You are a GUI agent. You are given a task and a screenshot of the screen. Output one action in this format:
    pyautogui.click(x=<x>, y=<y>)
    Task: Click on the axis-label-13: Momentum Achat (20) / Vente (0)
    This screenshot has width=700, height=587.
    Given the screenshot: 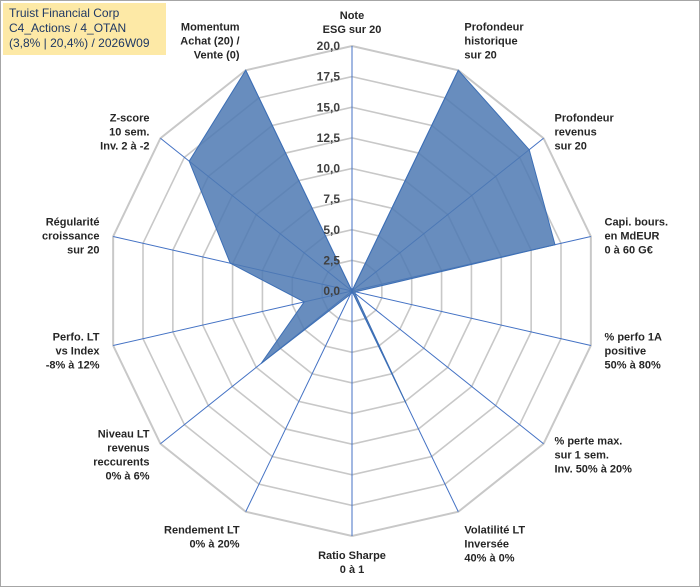 What is the action you would take?
    pyautogui.click(x=210, y=42)
    